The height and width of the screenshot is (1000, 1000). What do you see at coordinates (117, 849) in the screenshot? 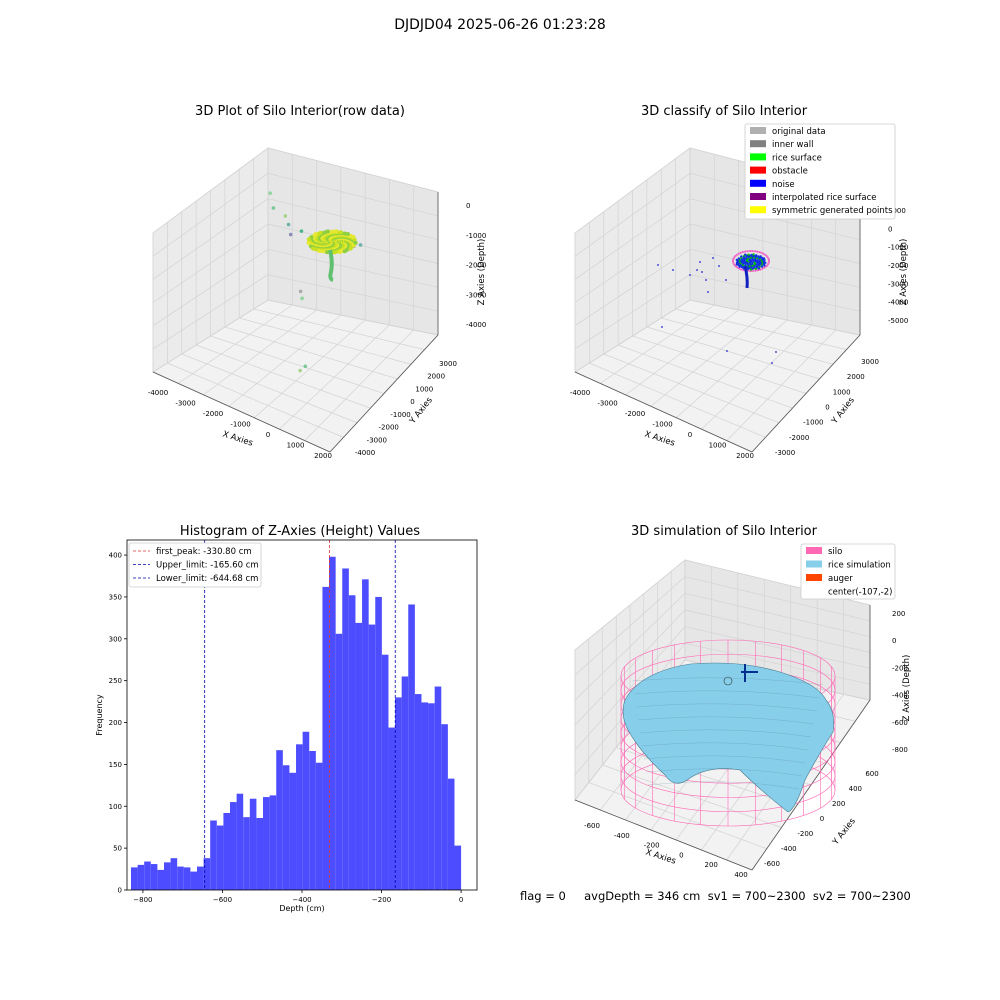
I see `y-tick-label: 50` at bounding box center [117, 849].